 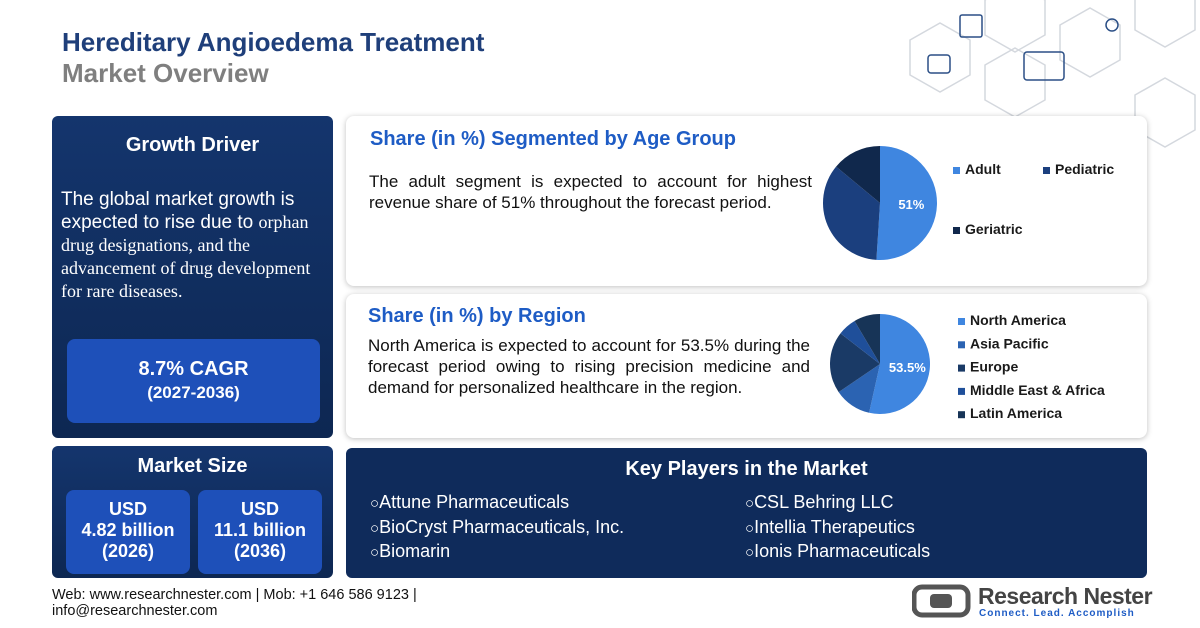 What do you see at coordinates (502, 526) in the screenshot?
I see `player-name: BioCryst Pharmaceuticals, Inc.` at bounding box center [502, 526].